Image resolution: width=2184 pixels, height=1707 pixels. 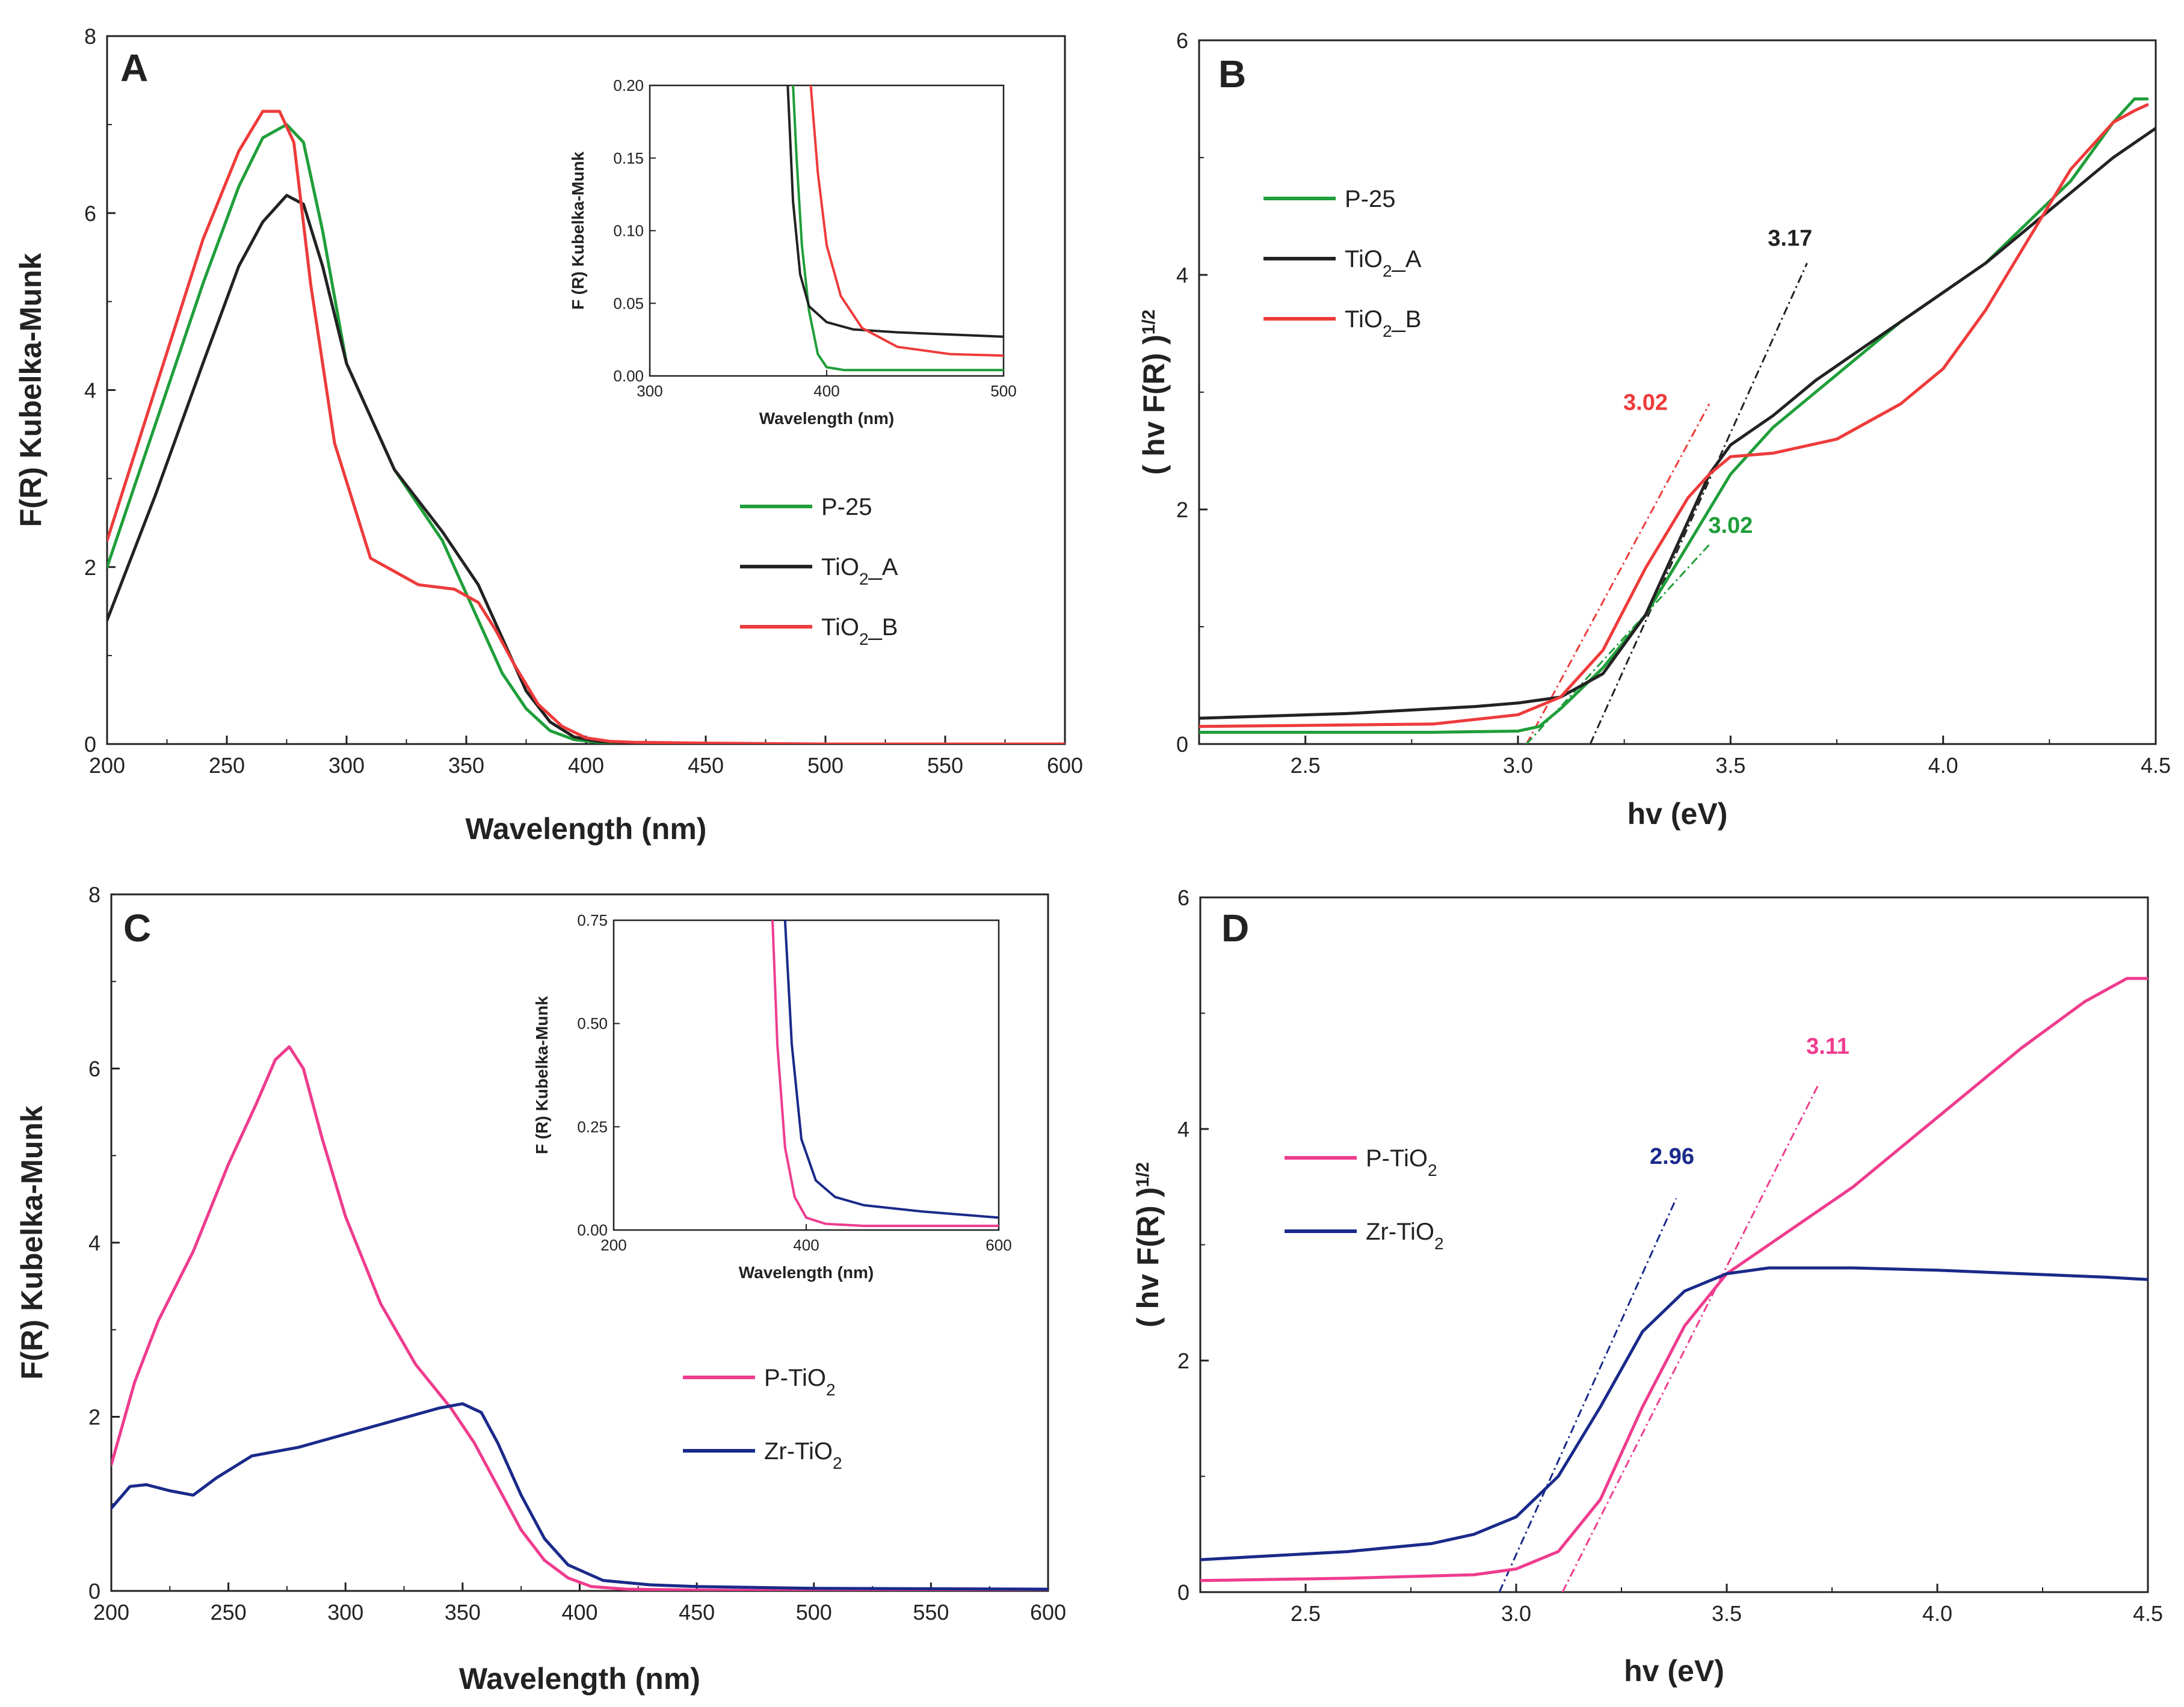 What do you see at coordinates (998, 1245) in the screenshot?
I see `inset-x-tick-label: 600` at bounding box center [998, 1245].